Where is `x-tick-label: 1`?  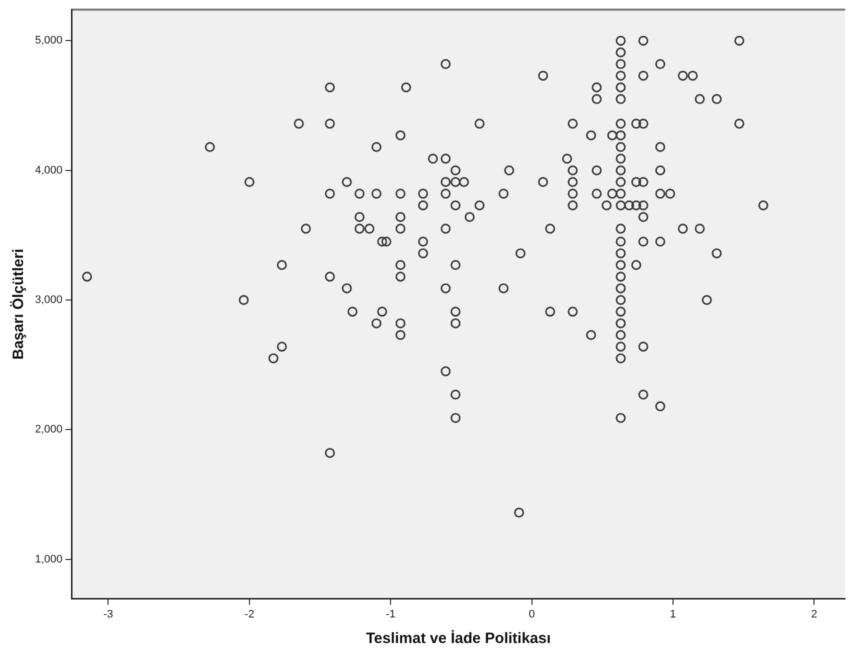 x-tick-label: 1 is located at coordinates (673, 614).